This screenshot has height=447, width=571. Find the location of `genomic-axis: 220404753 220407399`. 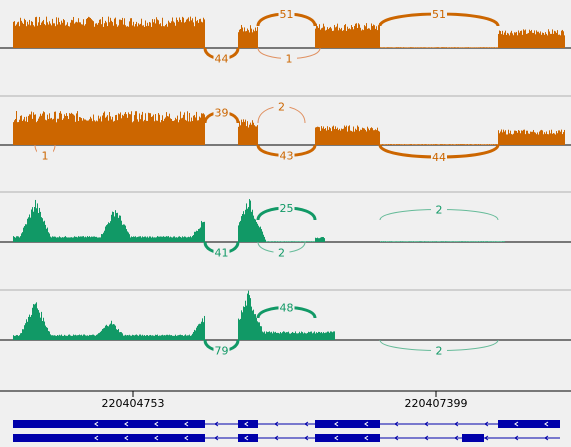

genomic-axis: 220404753 220407399 is located at coordinates (285, 400).